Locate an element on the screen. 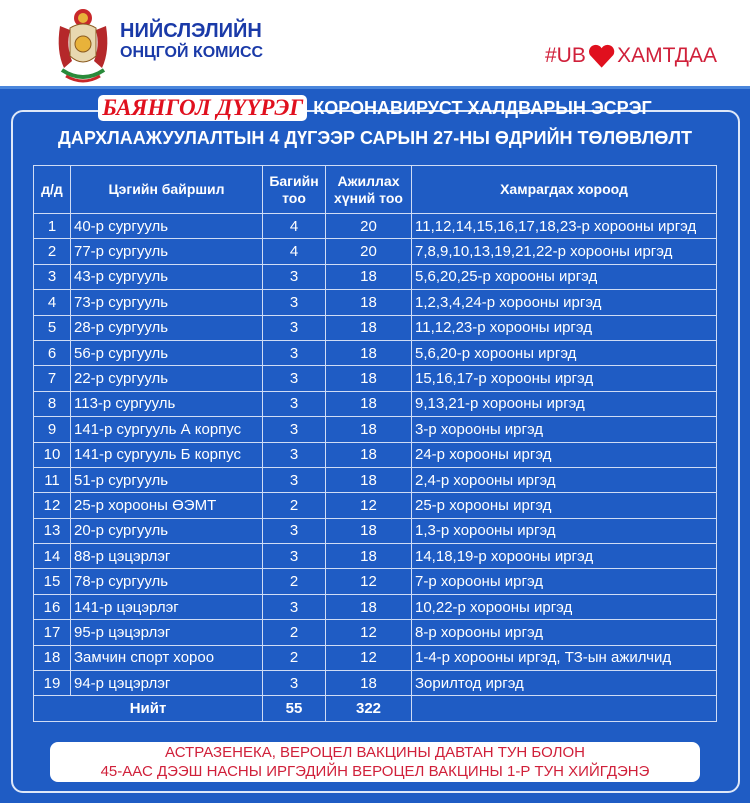  covered-khoroo: 2,4-р хорооны иргэд is located at coordinates (564, 480).